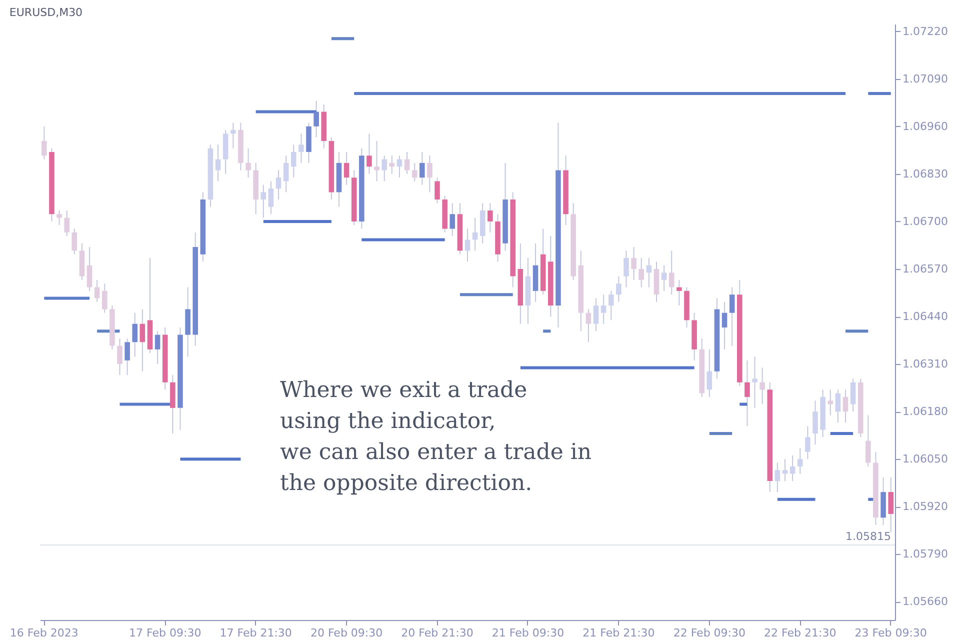 This screenshot has height=640, width=960. What do you see at coordinates (44, 633) in the screenshot?
I see `x-tick-label: 16 Feb 2023` at bounding box center [44, 633].